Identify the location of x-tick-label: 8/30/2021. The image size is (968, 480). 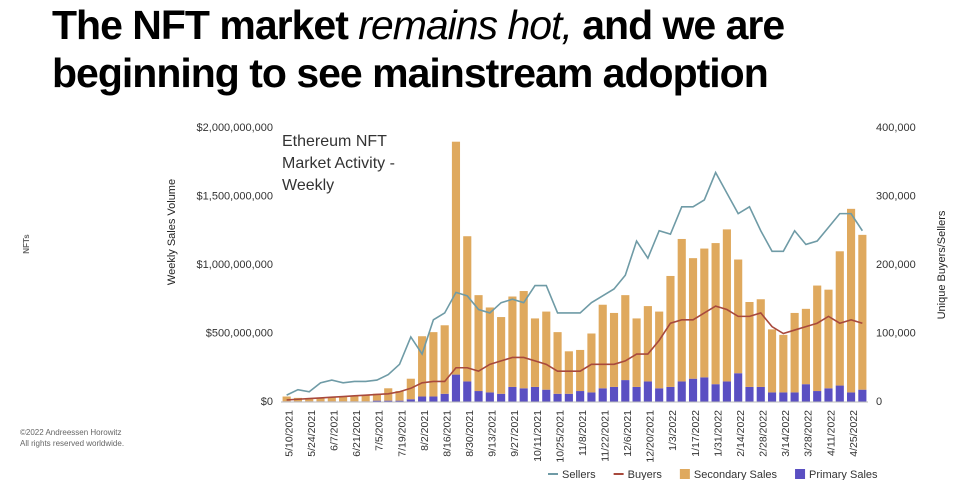
(470, 433).